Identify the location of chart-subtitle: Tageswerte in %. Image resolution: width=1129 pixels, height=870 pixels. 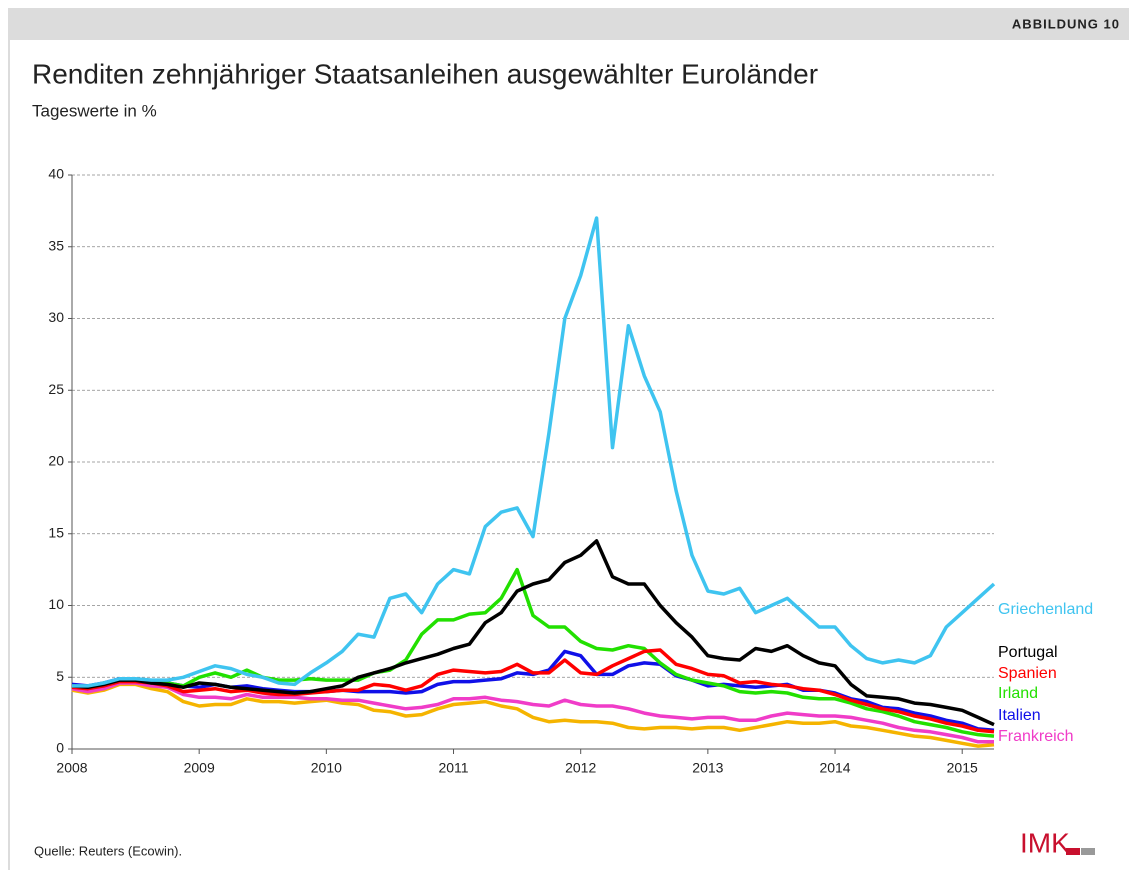
(94, 110).